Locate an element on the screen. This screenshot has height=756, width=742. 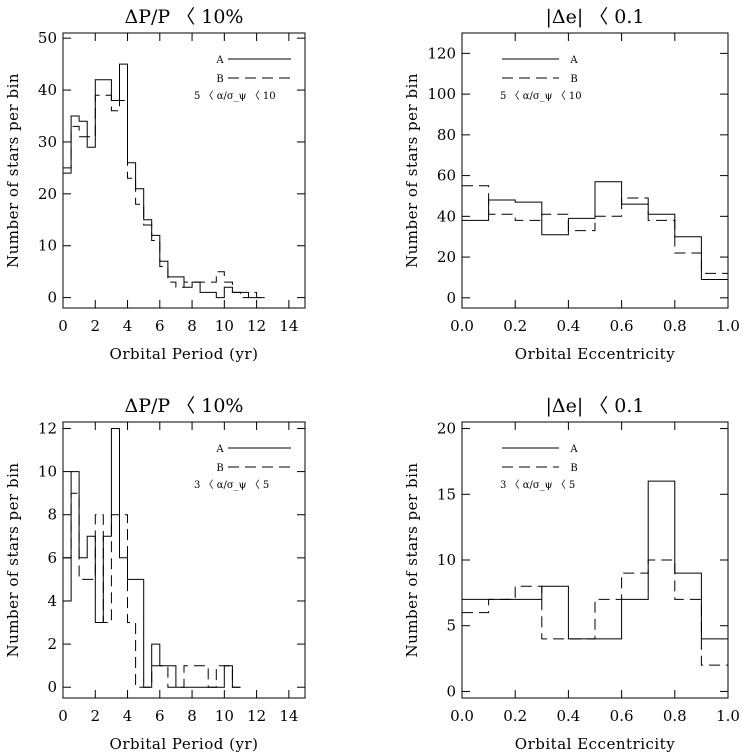
y-tick-label: 100 is located at coordinates (441, 94).